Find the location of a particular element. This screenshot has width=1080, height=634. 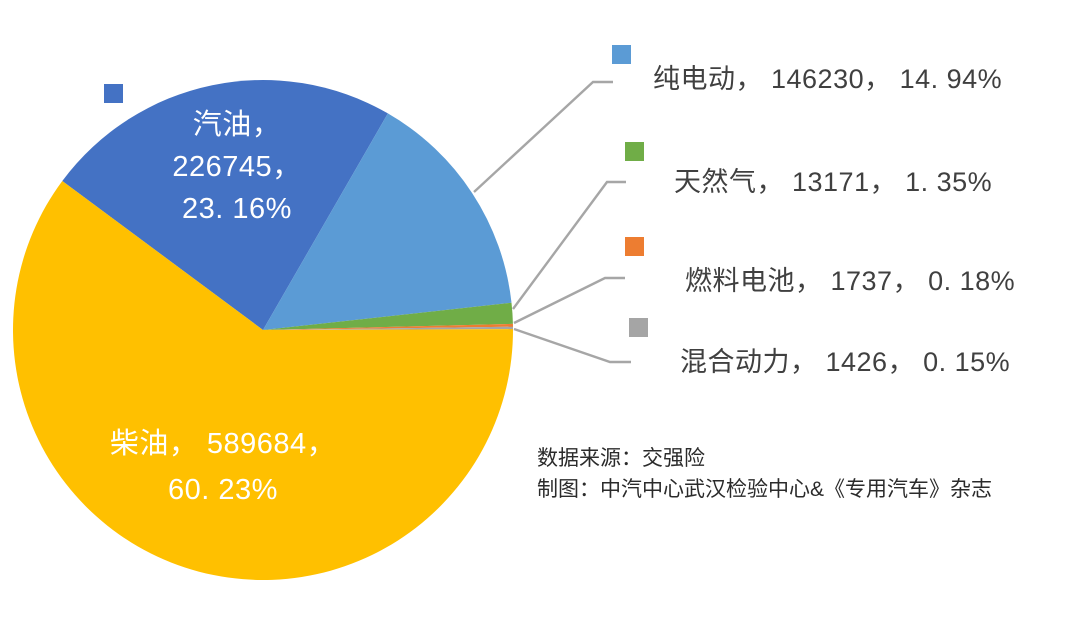

source-note: 数据来源：交强险 制图：中汽中心武汉检验中心&《专用汽车》杂志 is located at coordinates (764, 474).